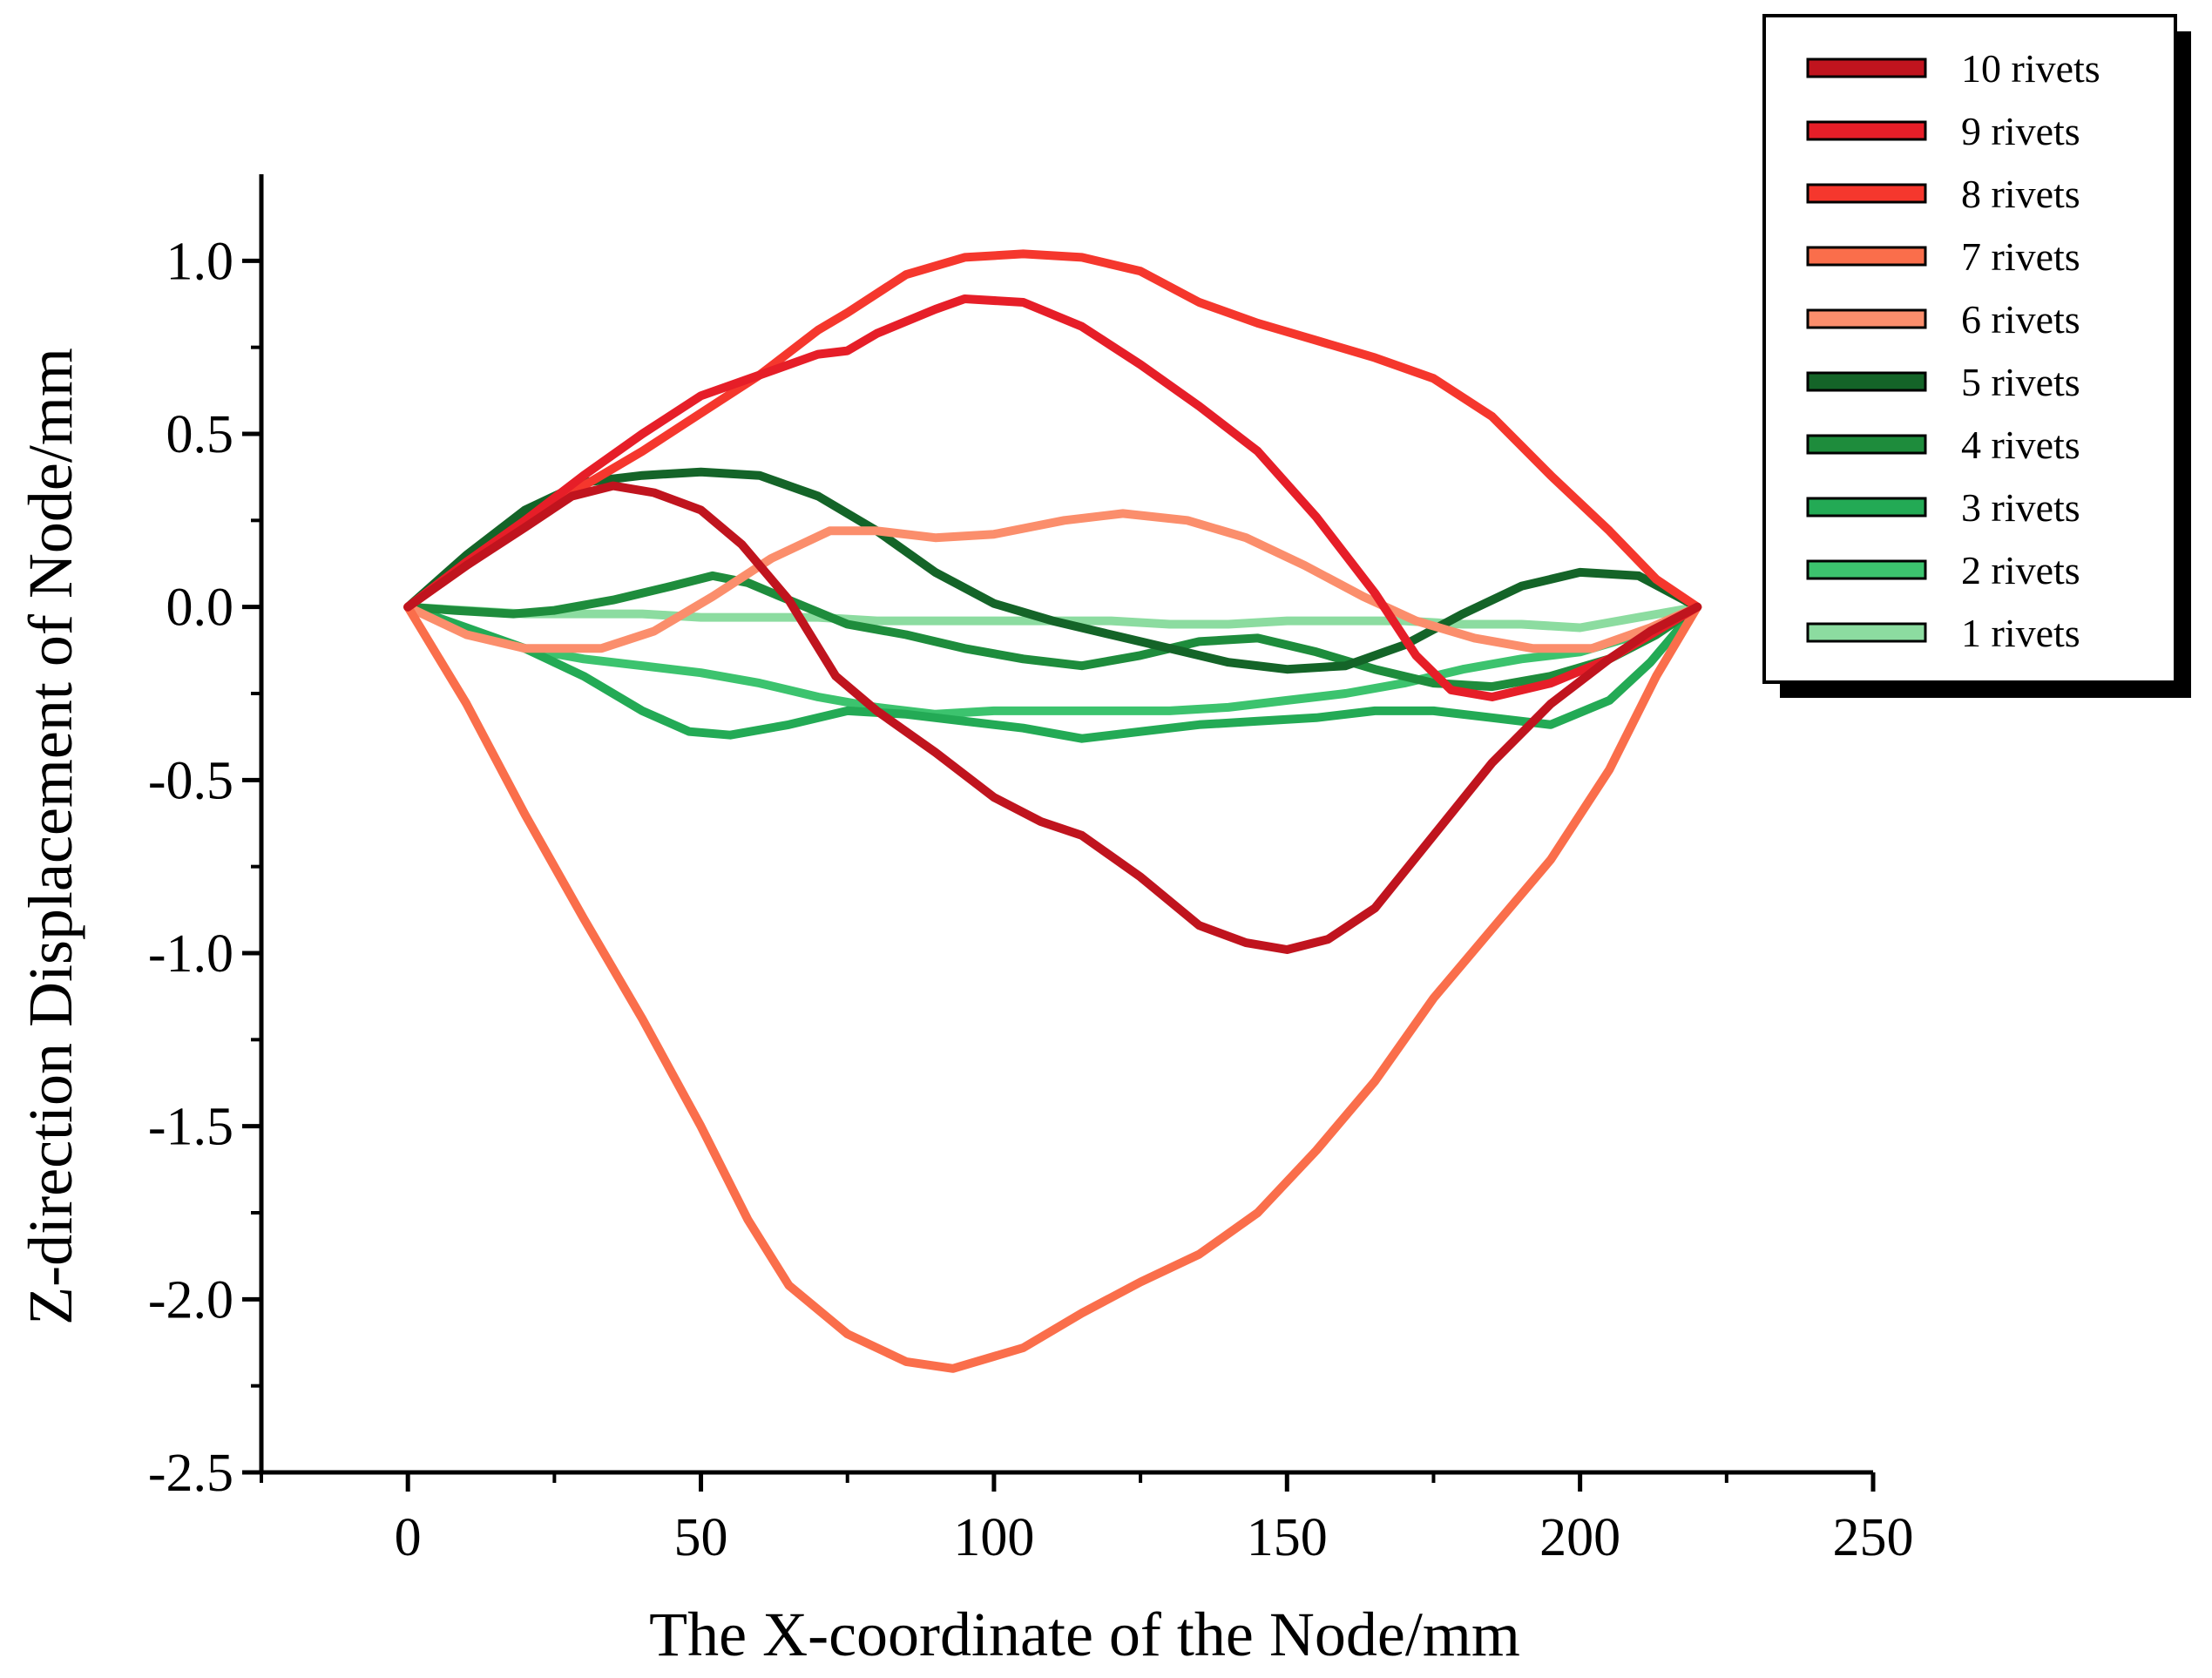 The image size is (2212, 1678). Describe the element at coordinates (701, 1538) in the screenshot. I see `x-tick-label: 50` at that location.